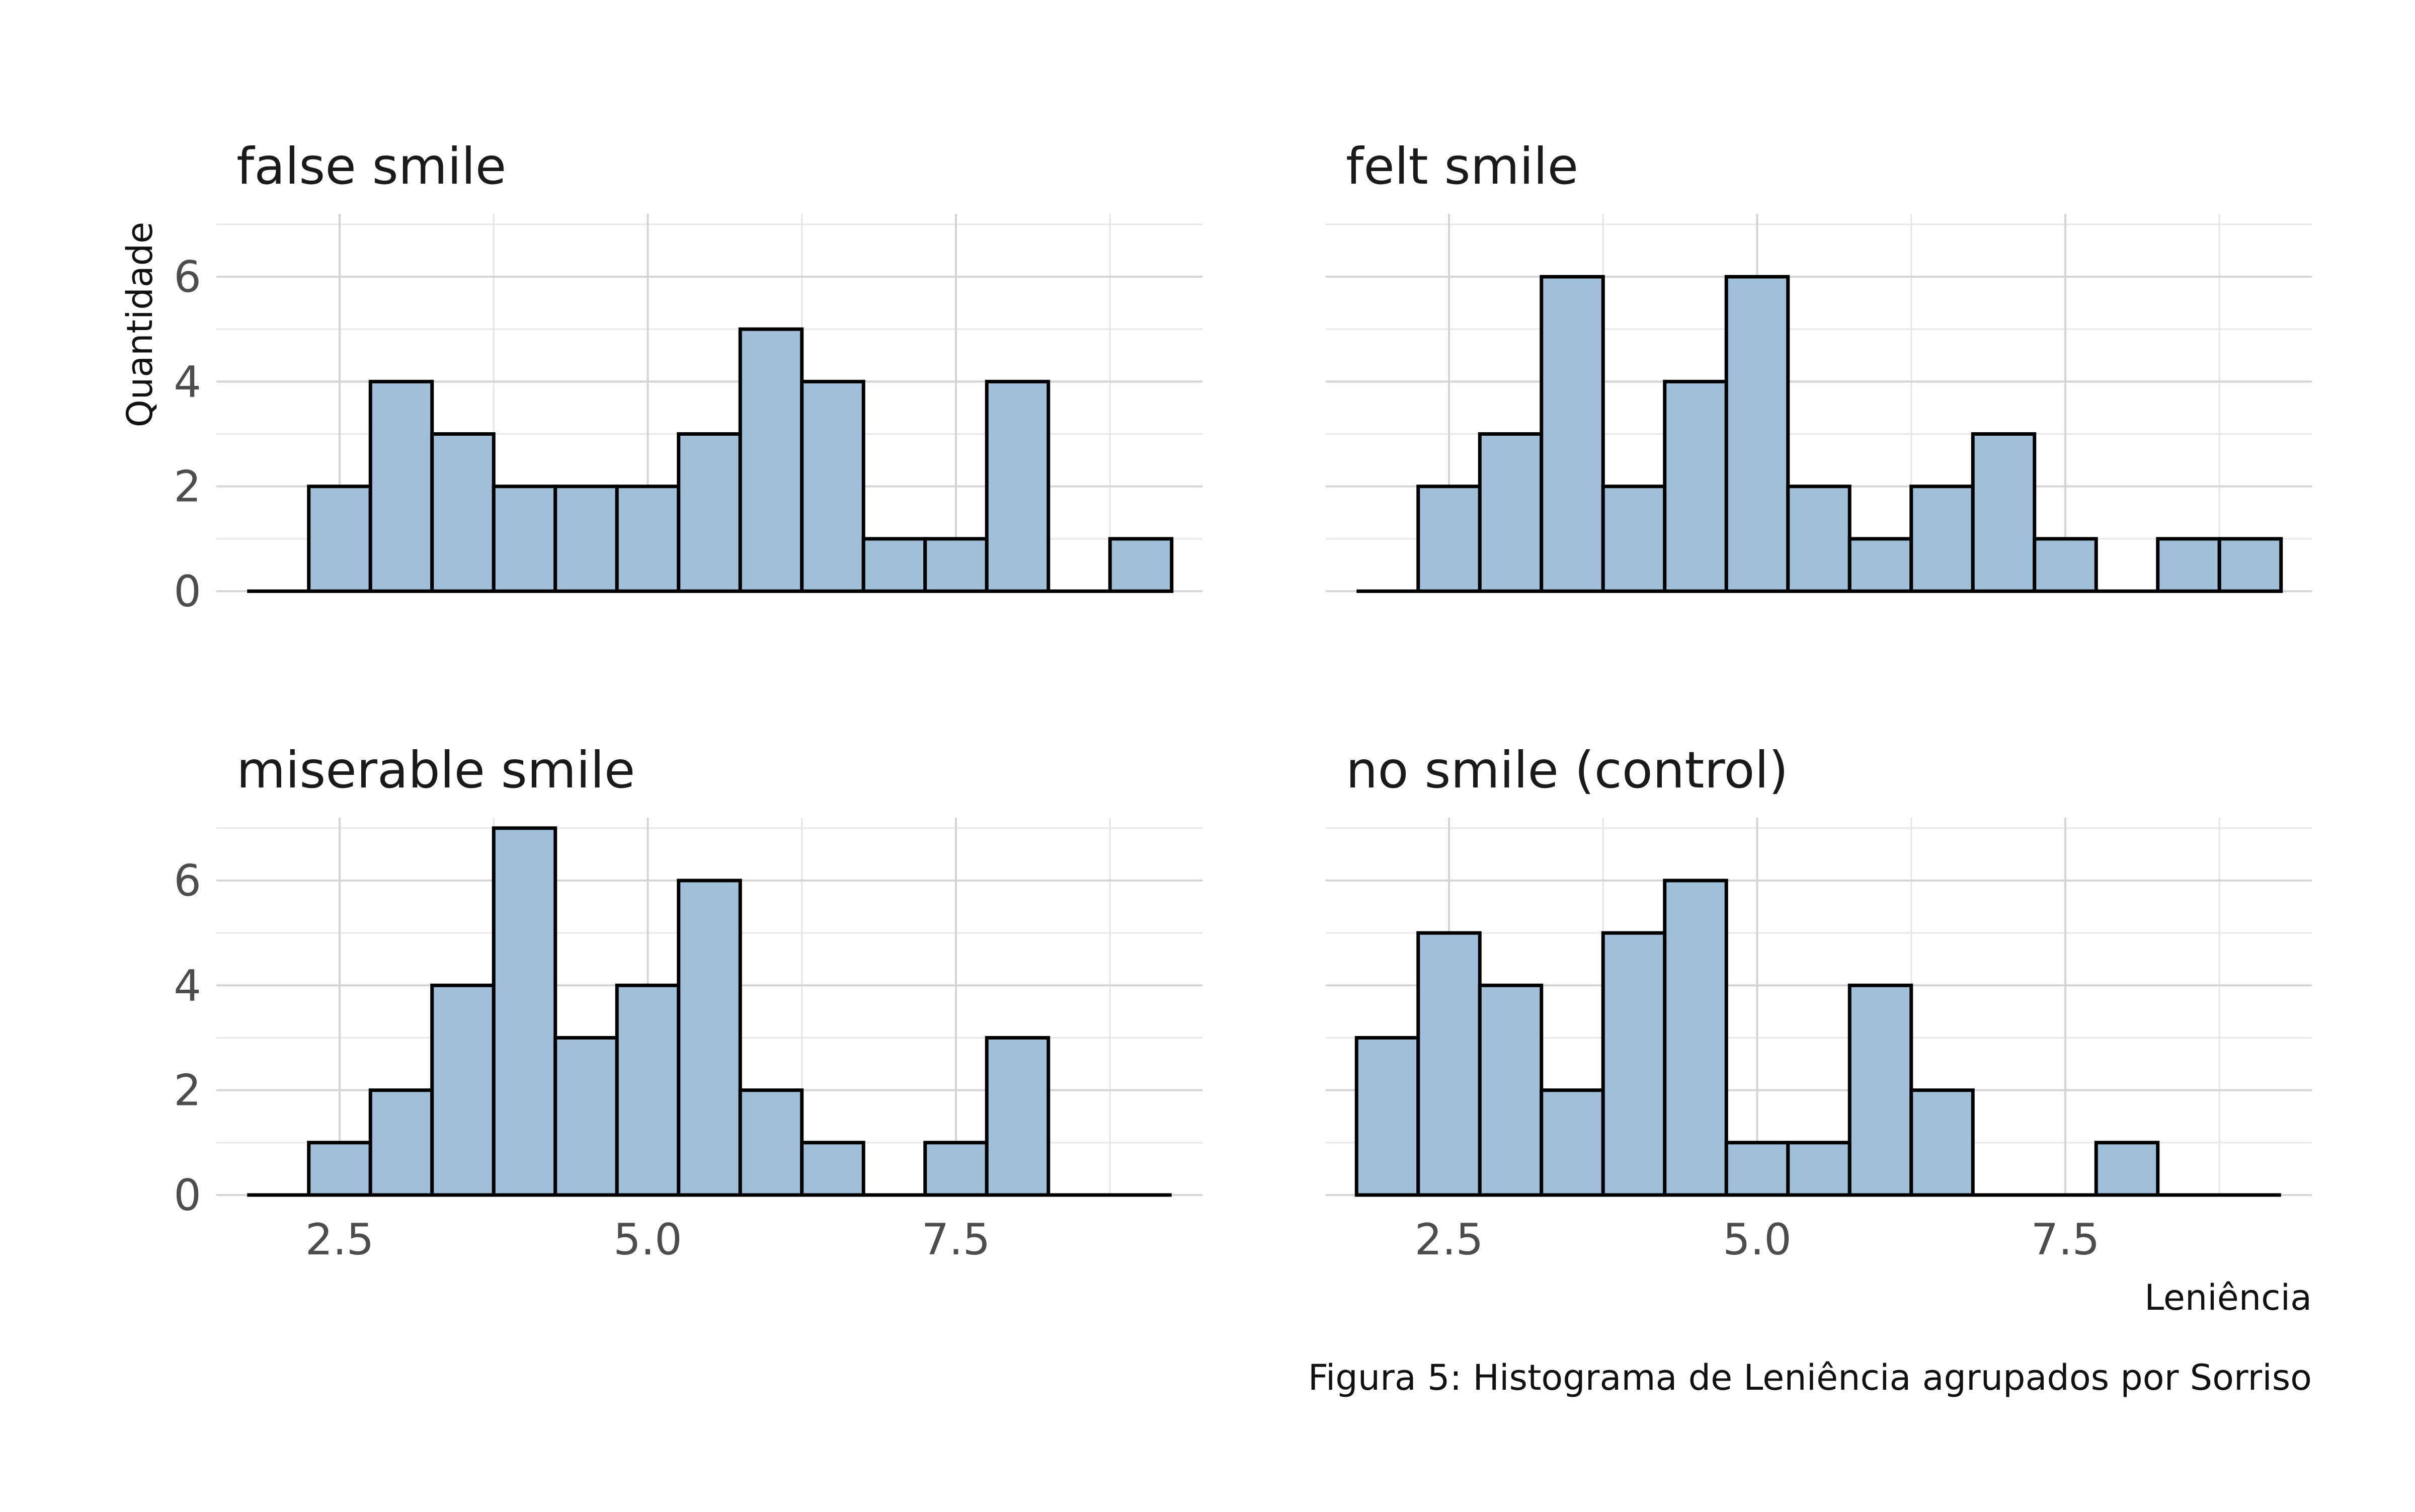 The width and height of the screenshot is (2415, 1512). Describe the element at coordinates (688, 377) in the screenshot. I see `panel-false-smile: false smile 0 2 4 6` at that location.